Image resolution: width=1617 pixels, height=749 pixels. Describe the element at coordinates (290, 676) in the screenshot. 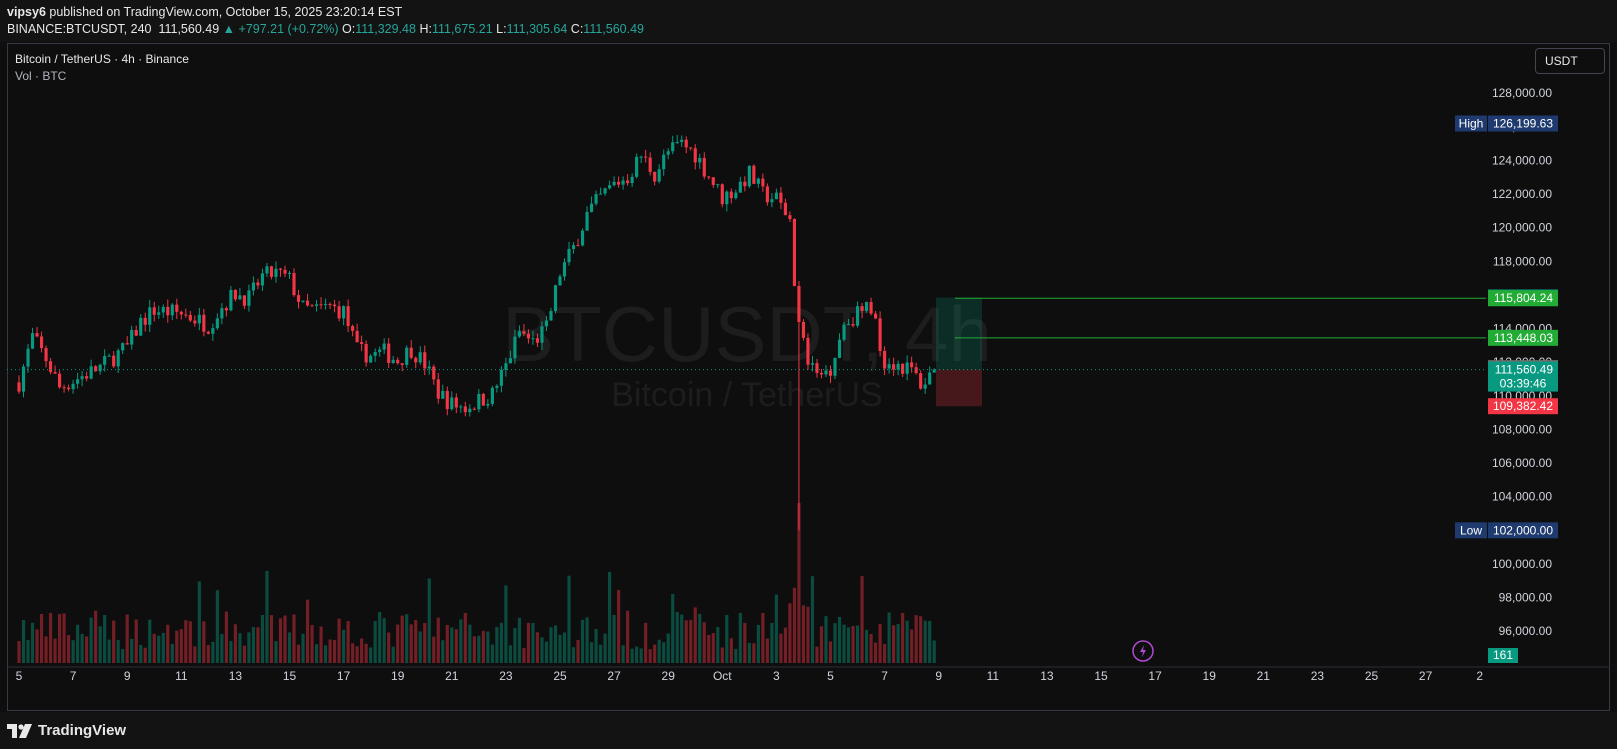

I see `time-axis-label: 15` at that location.